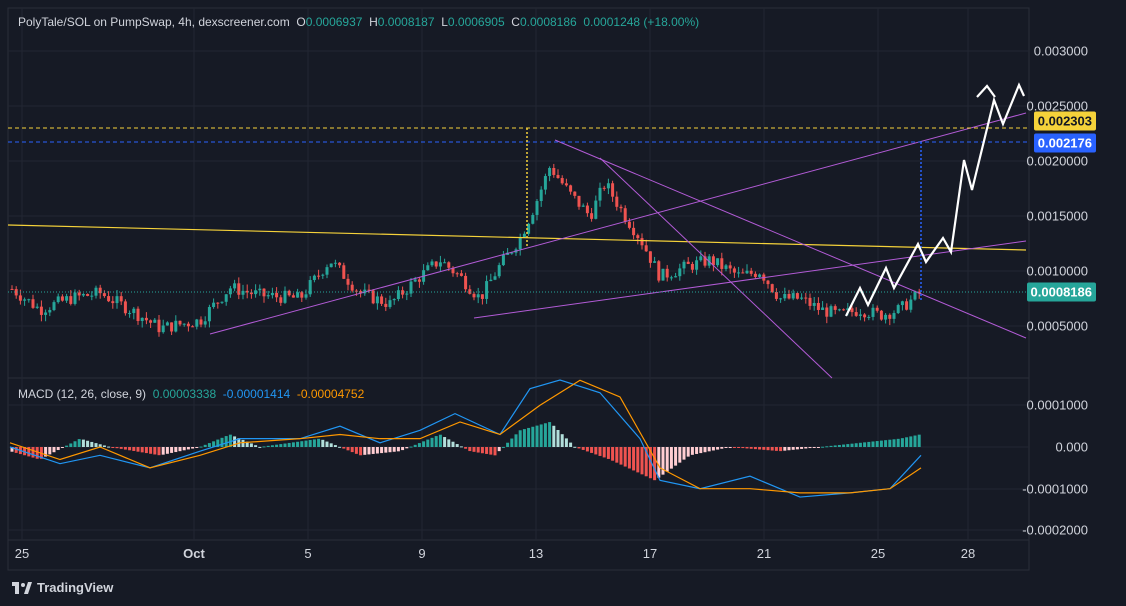 The height and width of the screenshot is (606, 1126). Describe the element at coordinates (968, 553) in the screenshot. I see `date-tick: 28` at that location.